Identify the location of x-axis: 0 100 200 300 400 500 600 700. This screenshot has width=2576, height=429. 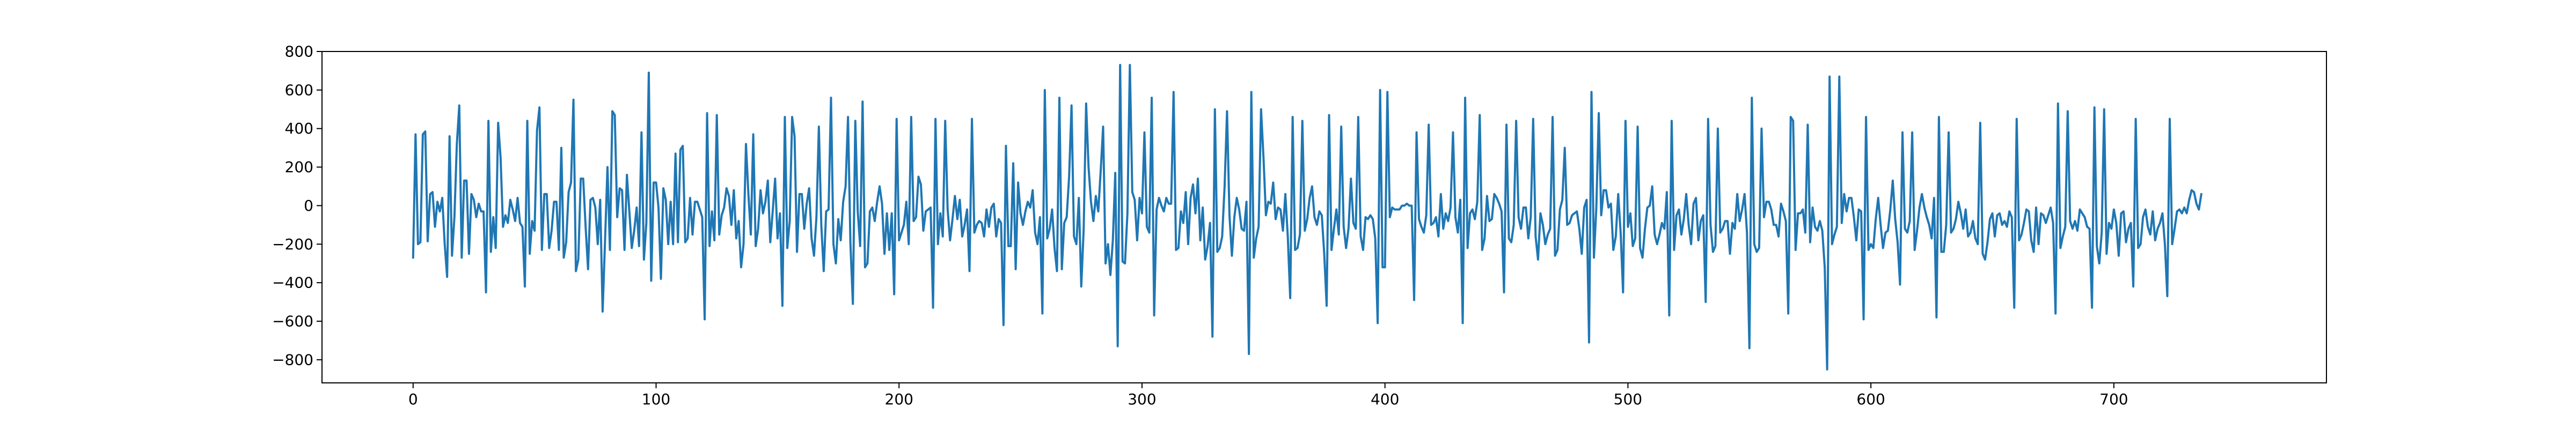
(1268, 395).